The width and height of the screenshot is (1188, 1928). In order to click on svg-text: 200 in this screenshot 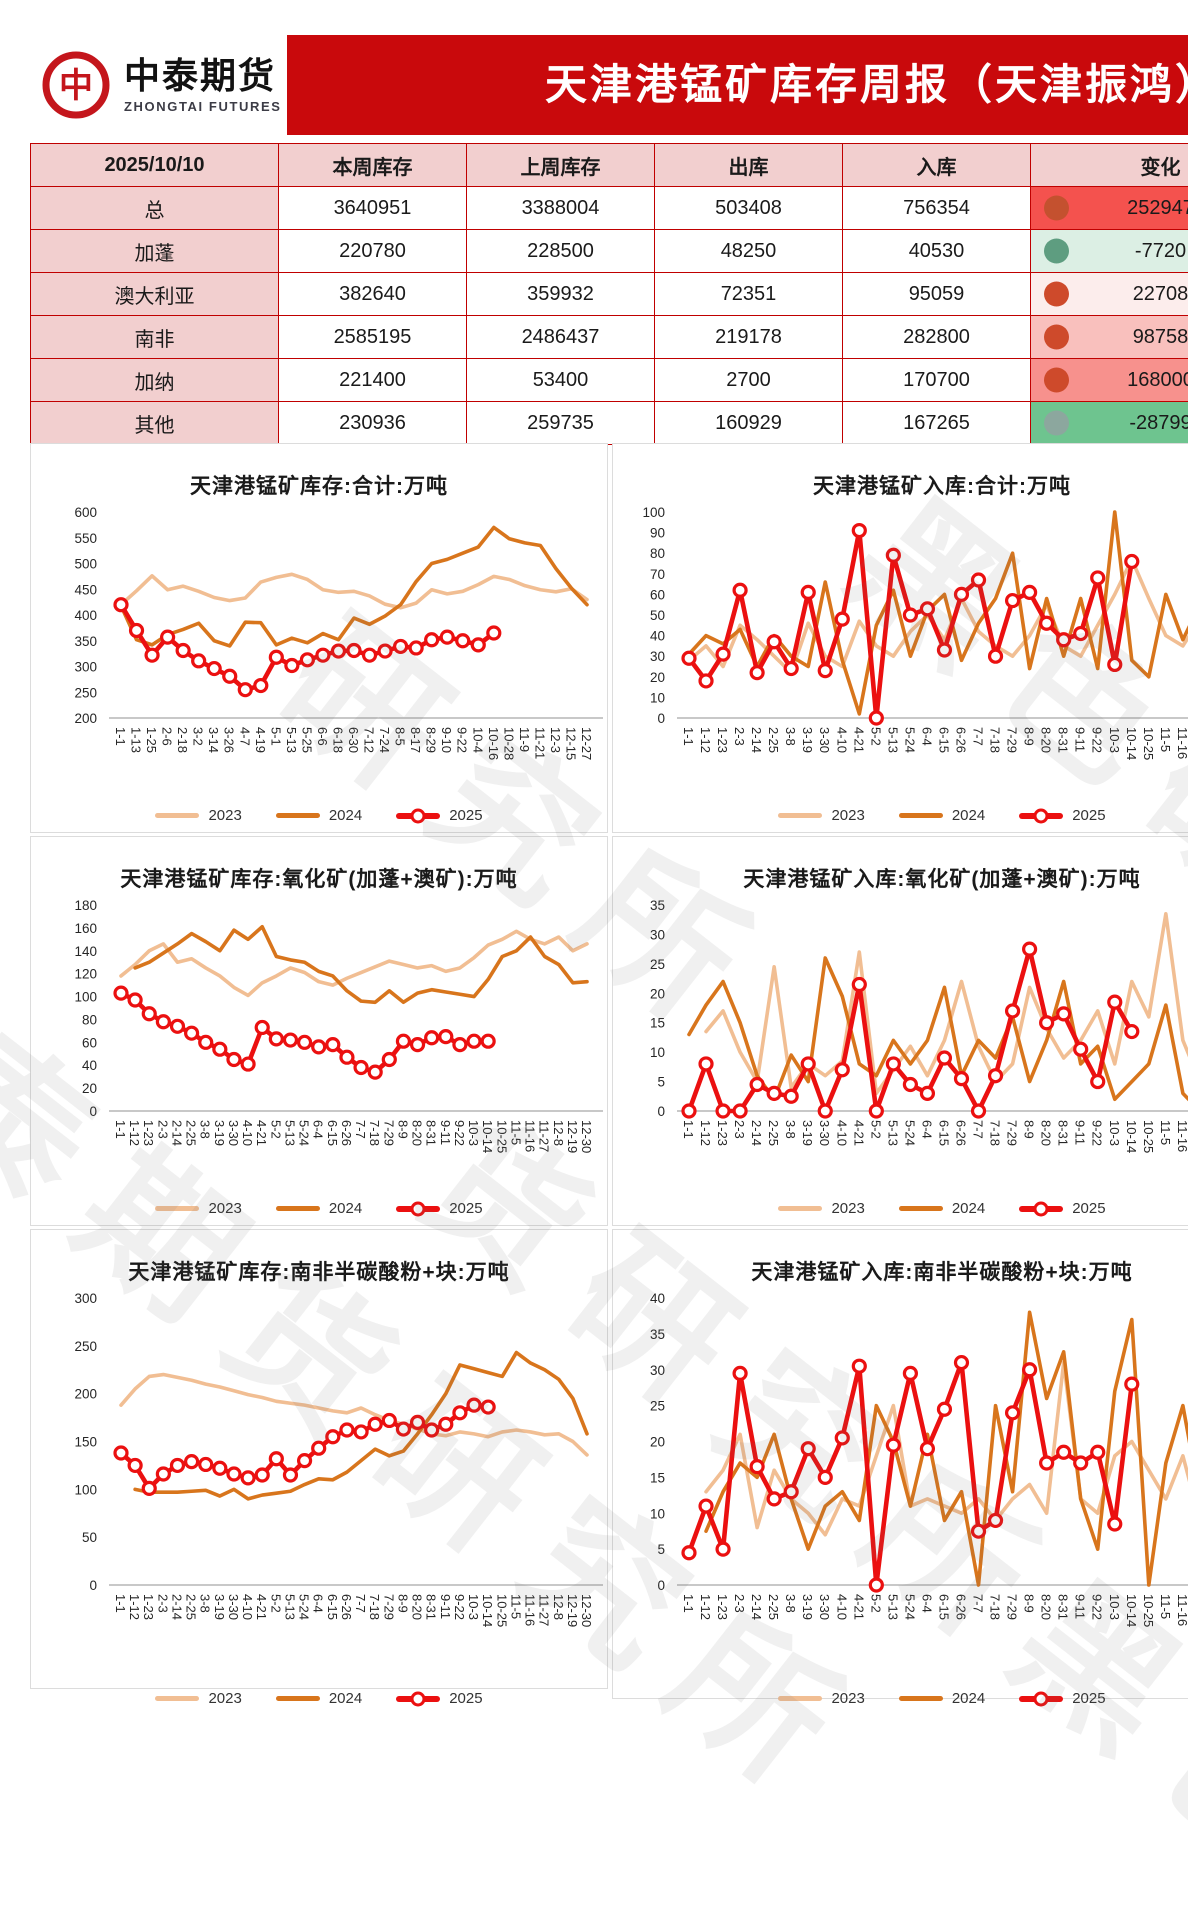, I will do `click(85, 1394)`.